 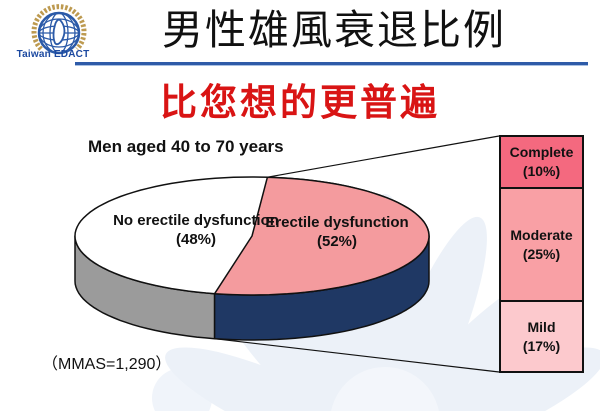 I want to click on taiwan-island-icon, so click(x=59, y=32).